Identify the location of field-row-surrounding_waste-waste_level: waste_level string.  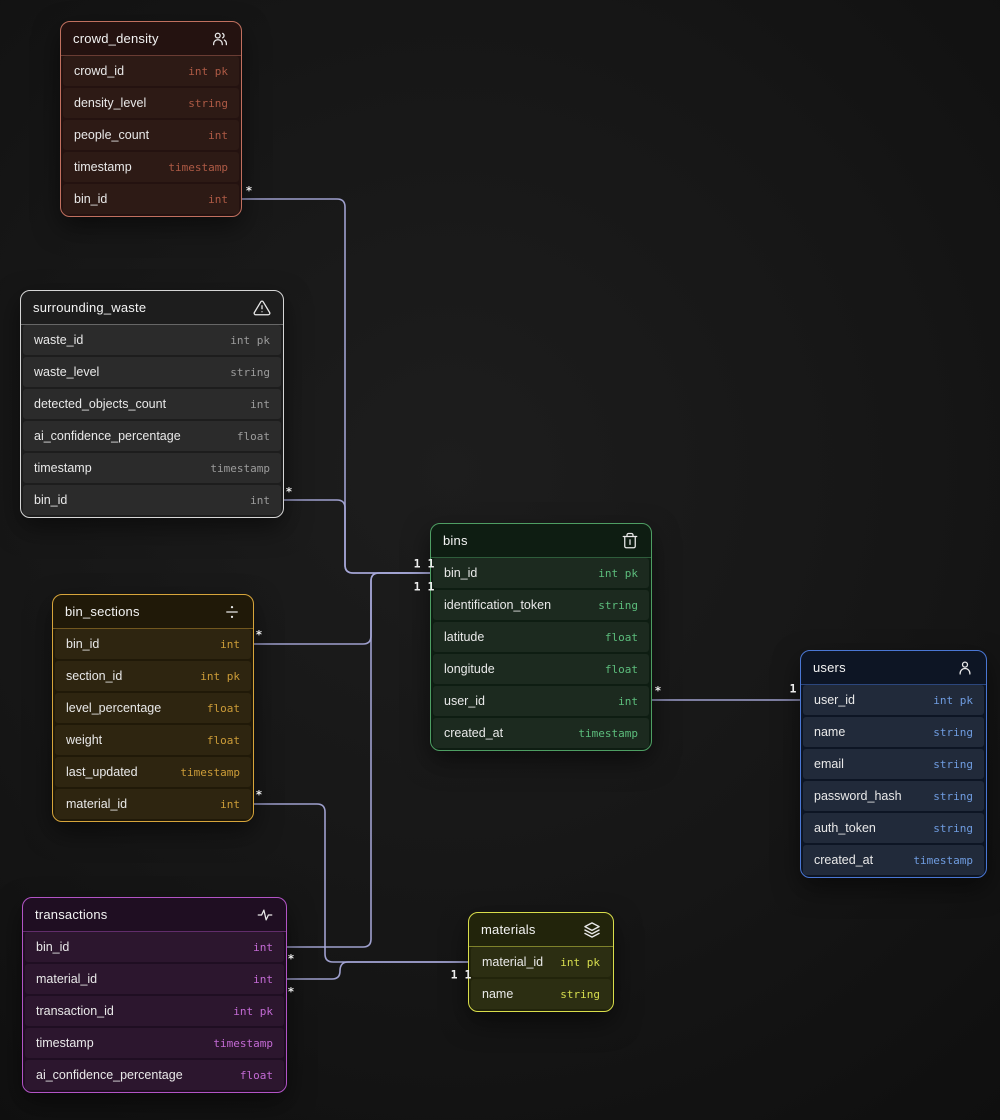
(152, 372).